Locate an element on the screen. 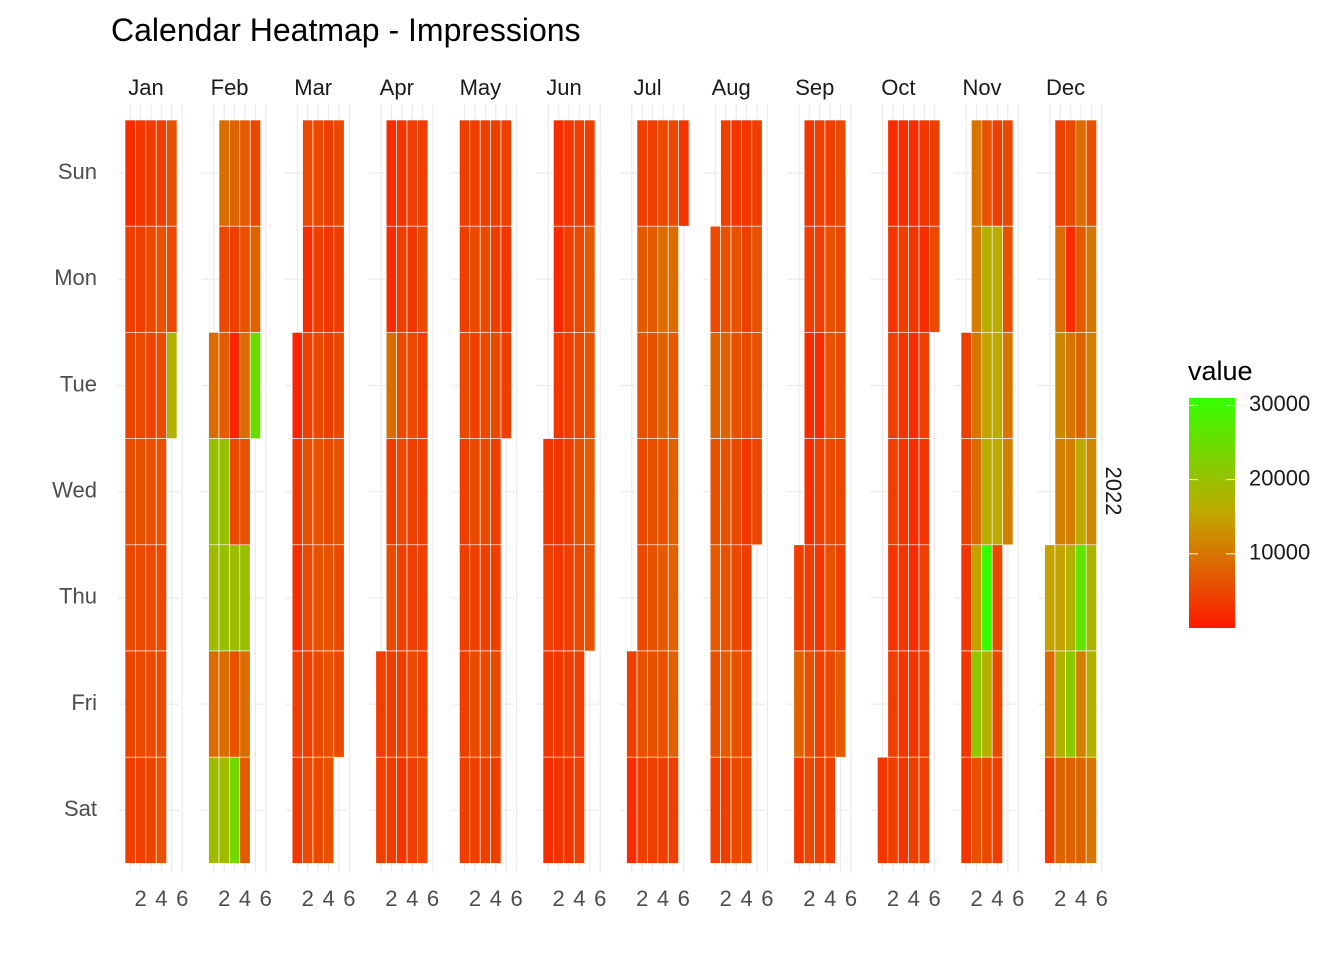 This screenshot has height=960, width=1344. x-tick-label: 6 is located at coordinates (684, 898).